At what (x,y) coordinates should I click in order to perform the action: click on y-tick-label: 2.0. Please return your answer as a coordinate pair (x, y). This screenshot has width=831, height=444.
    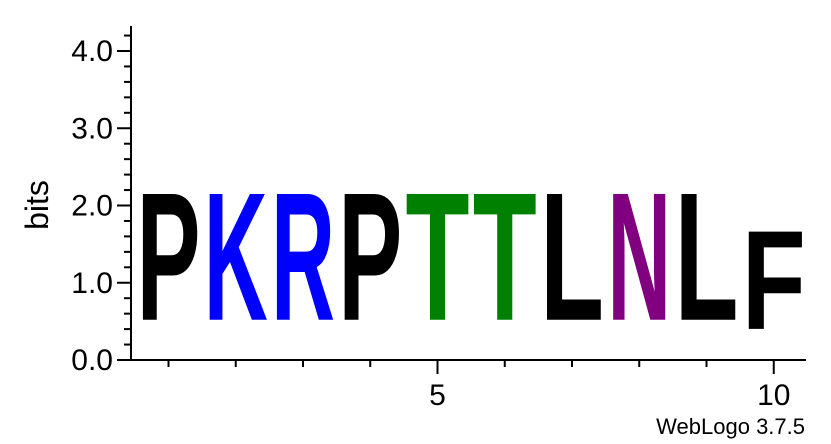
    Looking at the image, I should click on (92, 206).